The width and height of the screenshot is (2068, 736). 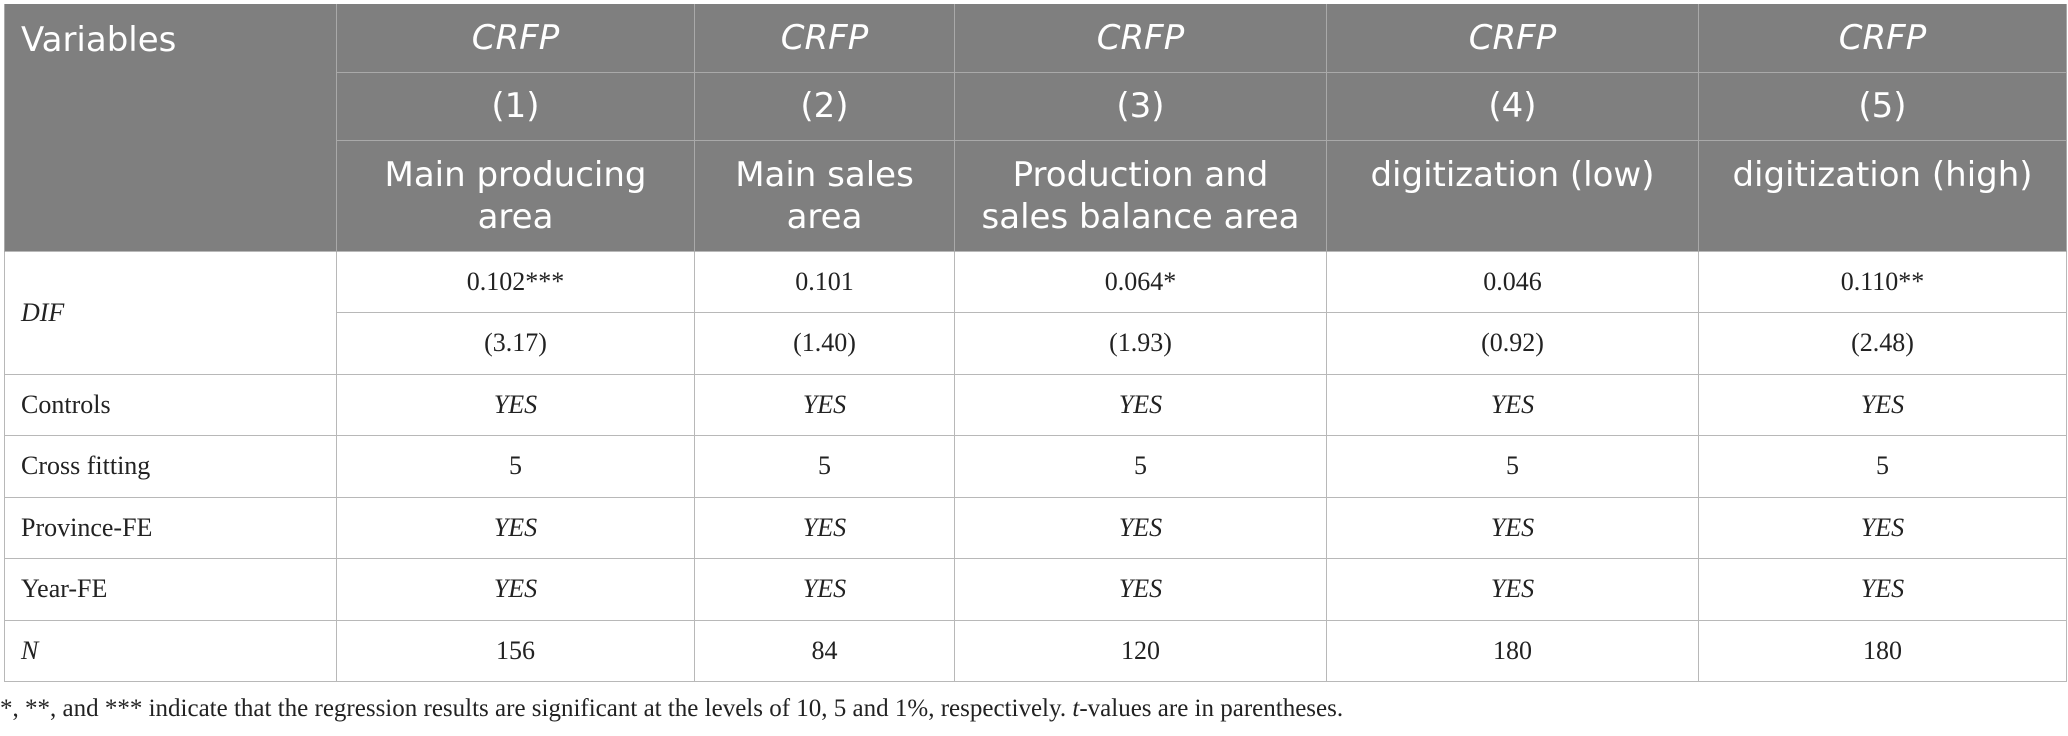 What do you see at coordinates (824, 105) in the screenshot?
I see `column-number-2: (2)` at bounding box center [824, 105].